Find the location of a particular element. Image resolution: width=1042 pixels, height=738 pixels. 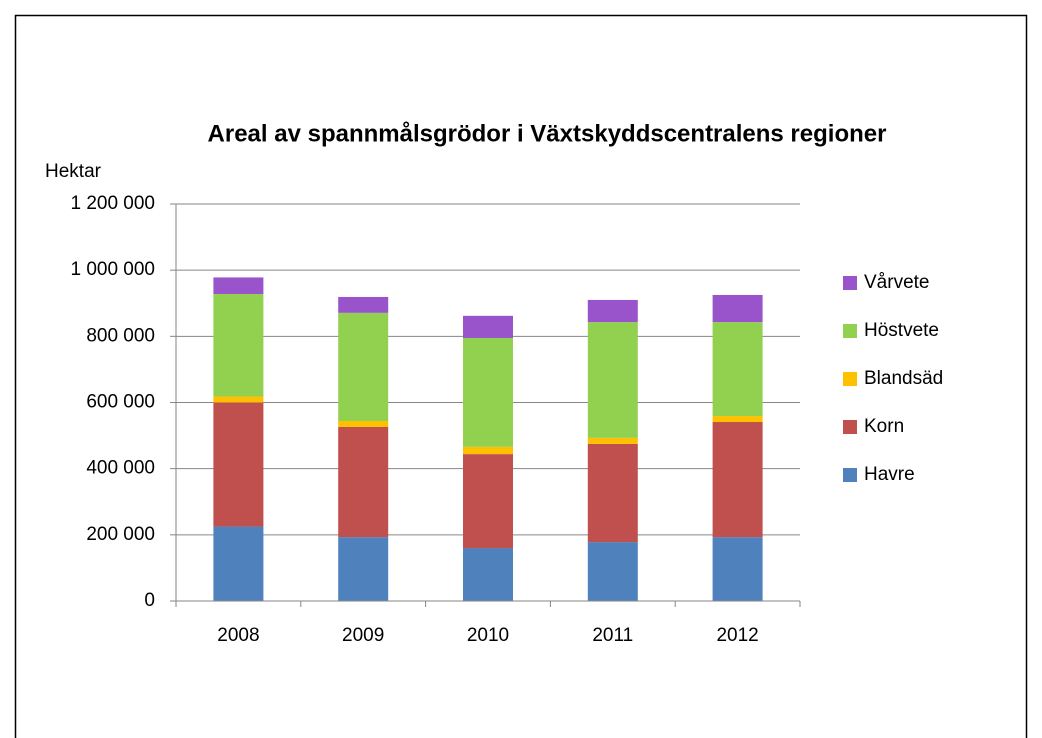

legend-label: Korn is located at coordinates (884, 426).